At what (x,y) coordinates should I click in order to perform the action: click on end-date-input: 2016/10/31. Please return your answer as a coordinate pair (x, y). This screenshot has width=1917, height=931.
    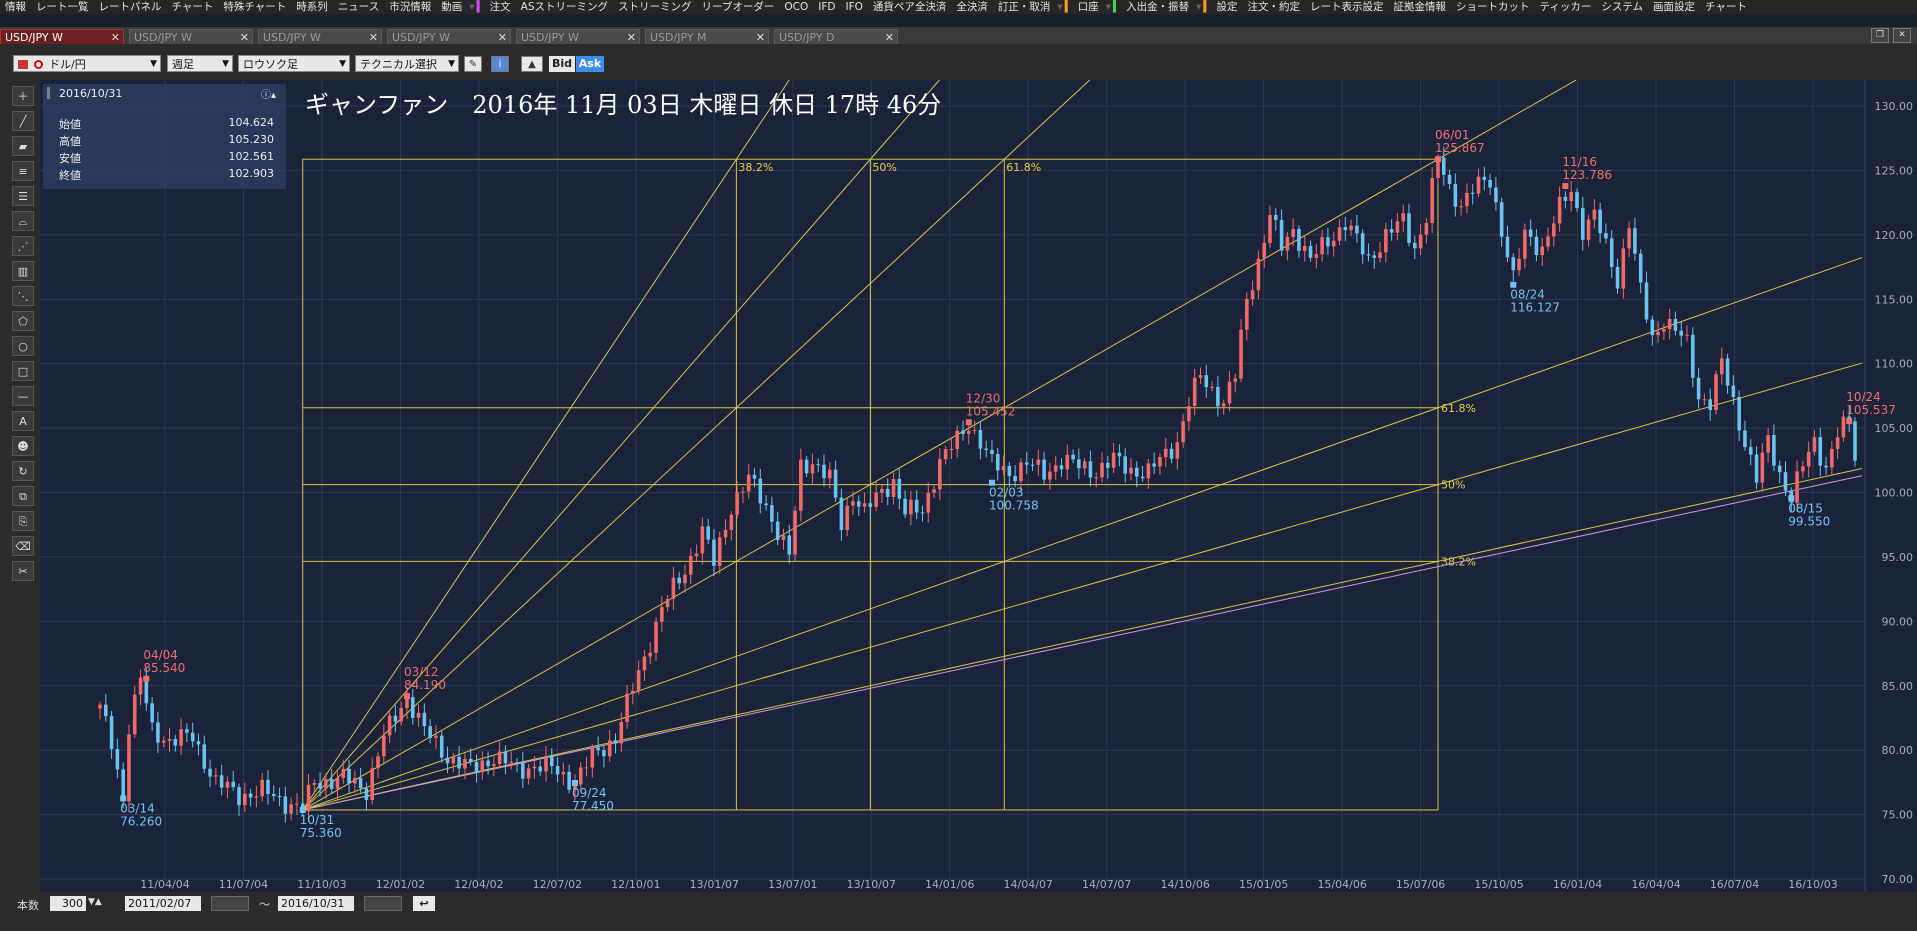
    Looking at the image, I should click on (316, 903).